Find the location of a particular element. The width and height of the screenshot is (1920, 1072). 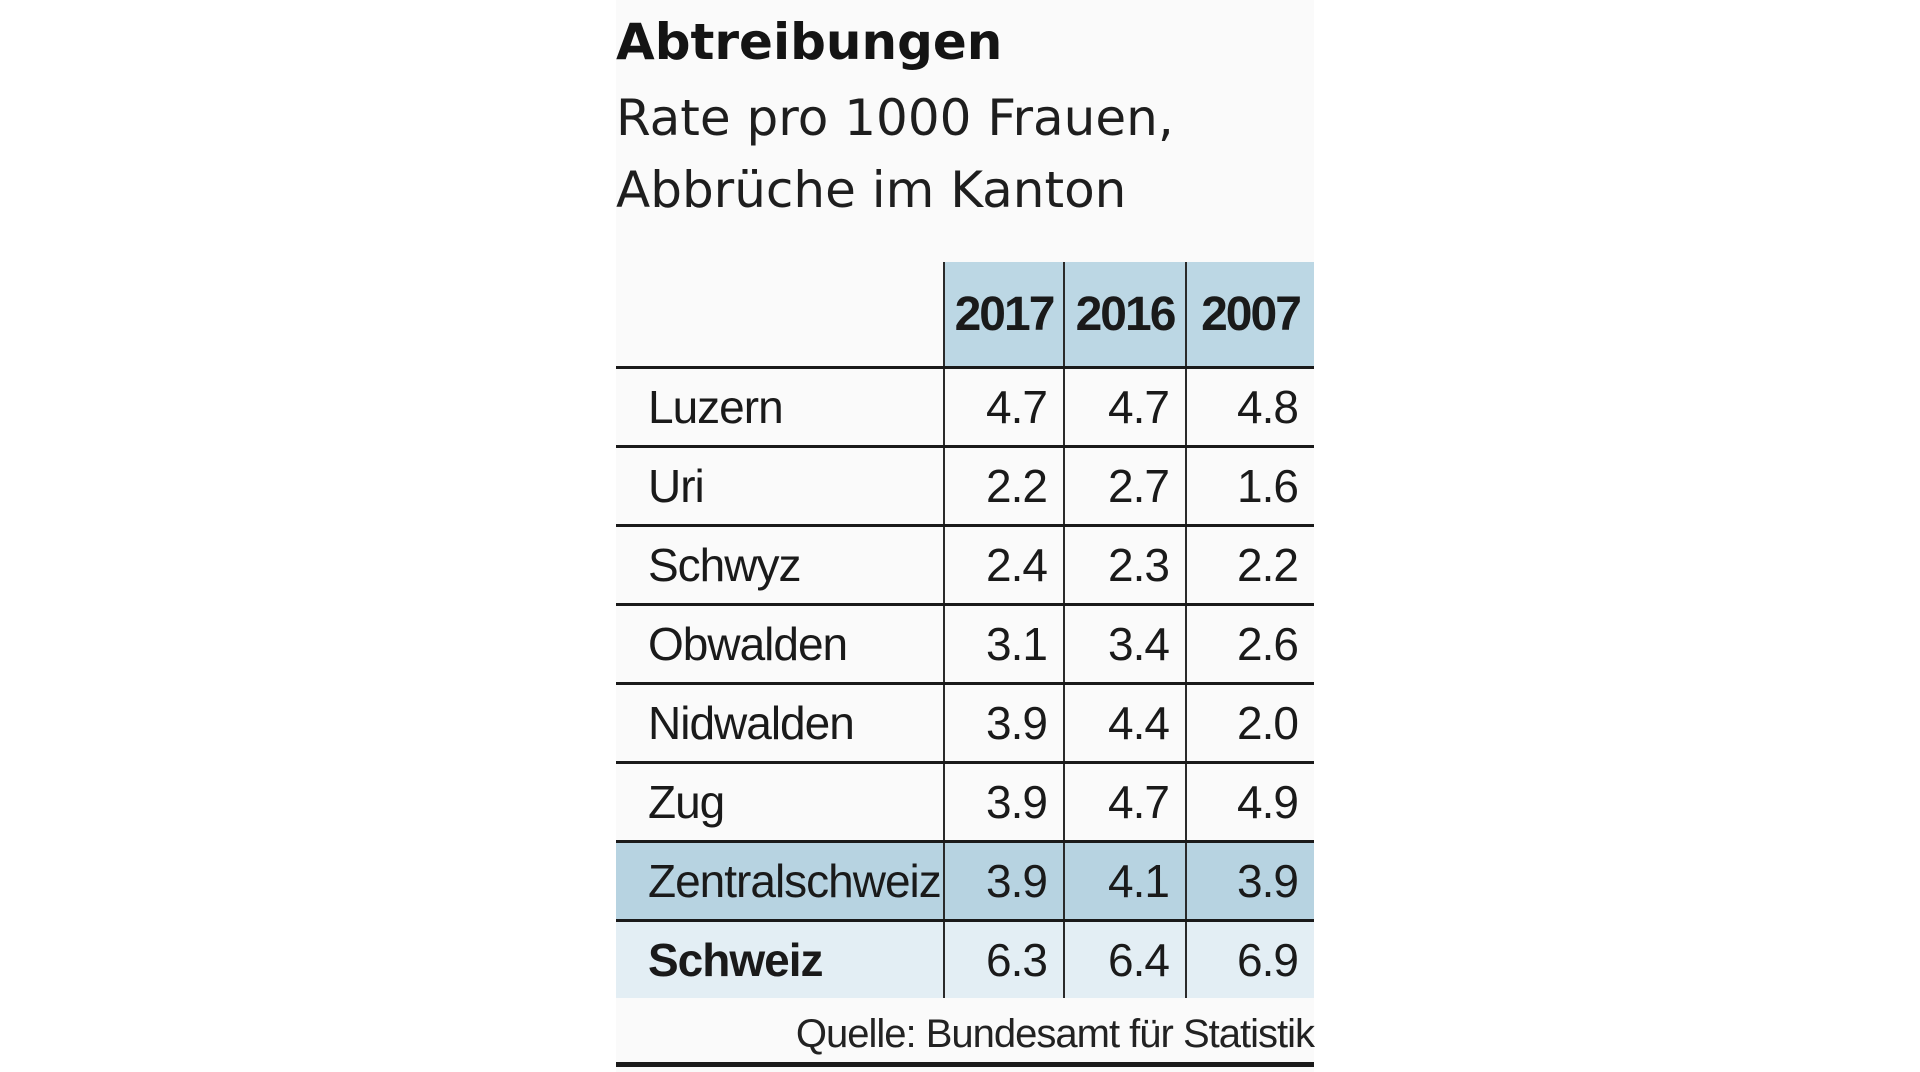

table-row: Obwalden 3.1 3.4 2.6 is located at coordinates (965, 644).